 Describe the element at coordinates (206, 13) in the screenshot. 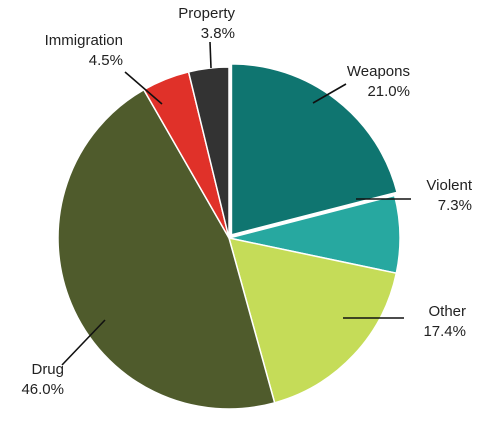

I see `slice-label-property: Property` at that location.